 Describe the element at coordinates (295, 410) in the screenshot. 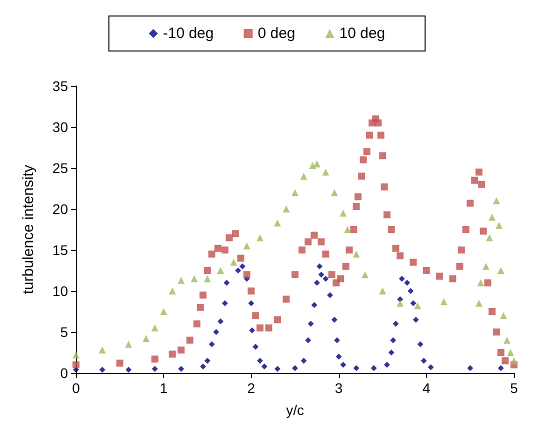

I see `x-axis-title: y/c` at that location.